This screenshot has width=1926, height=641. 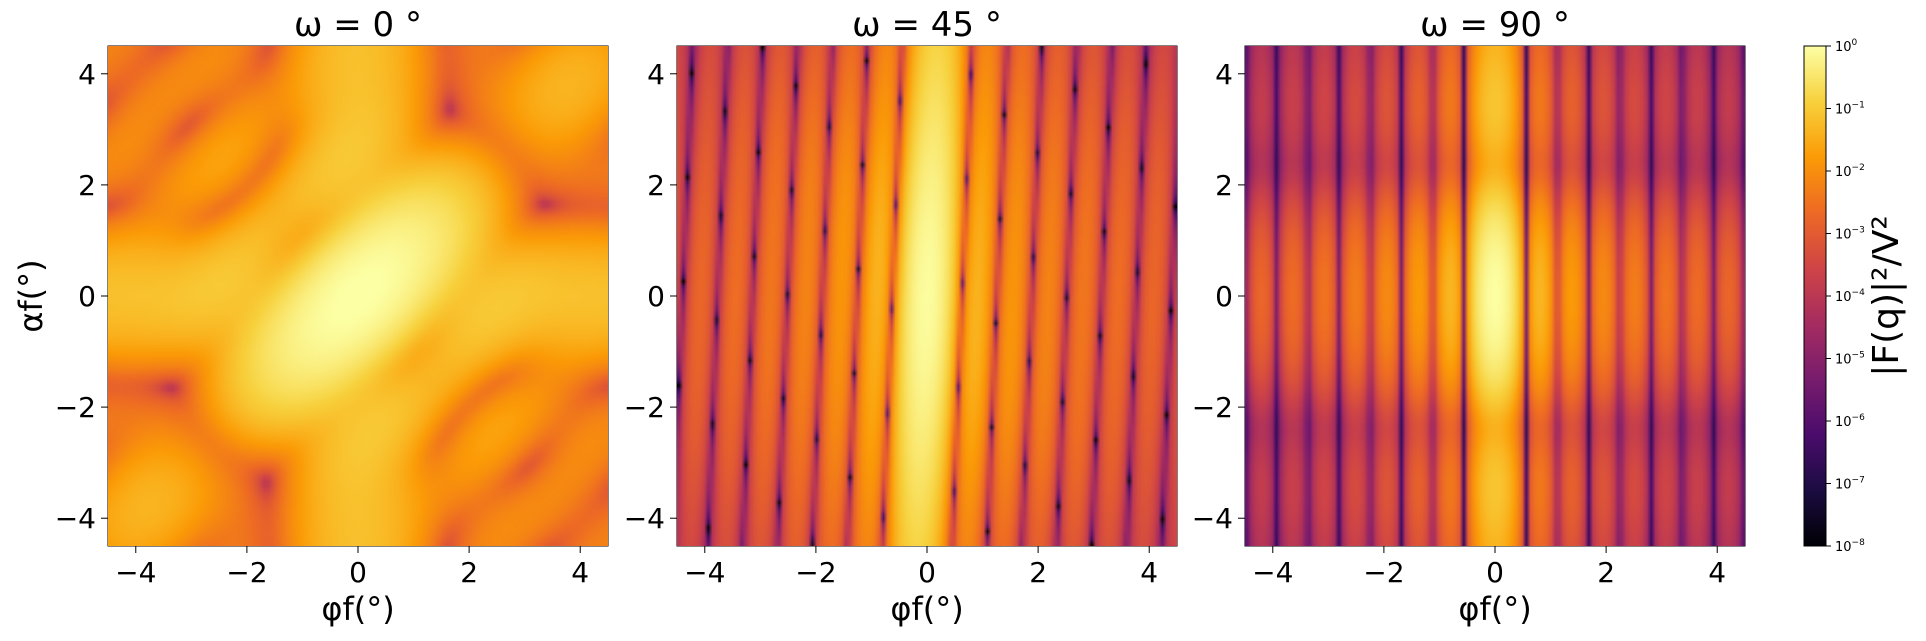 I want to click on colorbar-tick-label: 10⁻⁷, so click(x=1850, y=484).